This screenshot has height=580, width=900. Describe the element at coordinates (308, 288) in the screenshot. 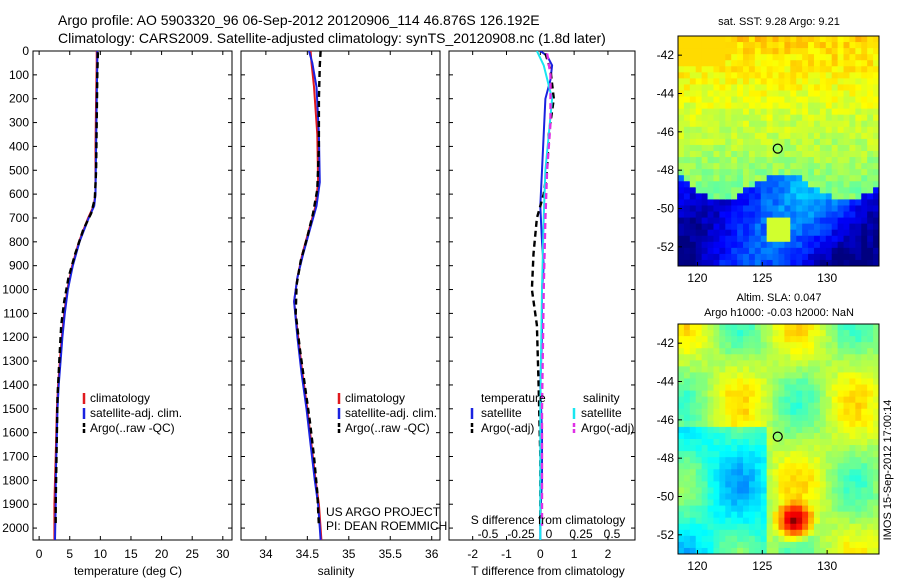

I see `salinity-series-line` at that location.